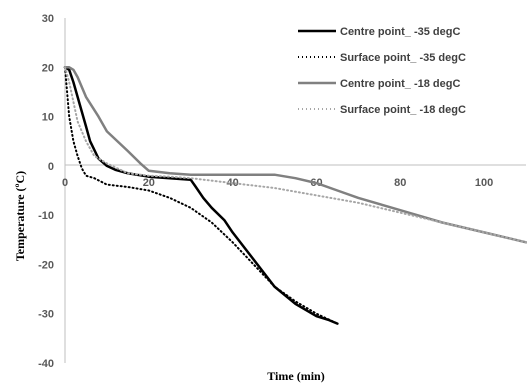 Image resolution: width=527 pixels, height=385 pixels. What do you see at coordinates (48, 68) in the screenshot?
I see `y-tick-label: 20` at bounding box center [48, 68].